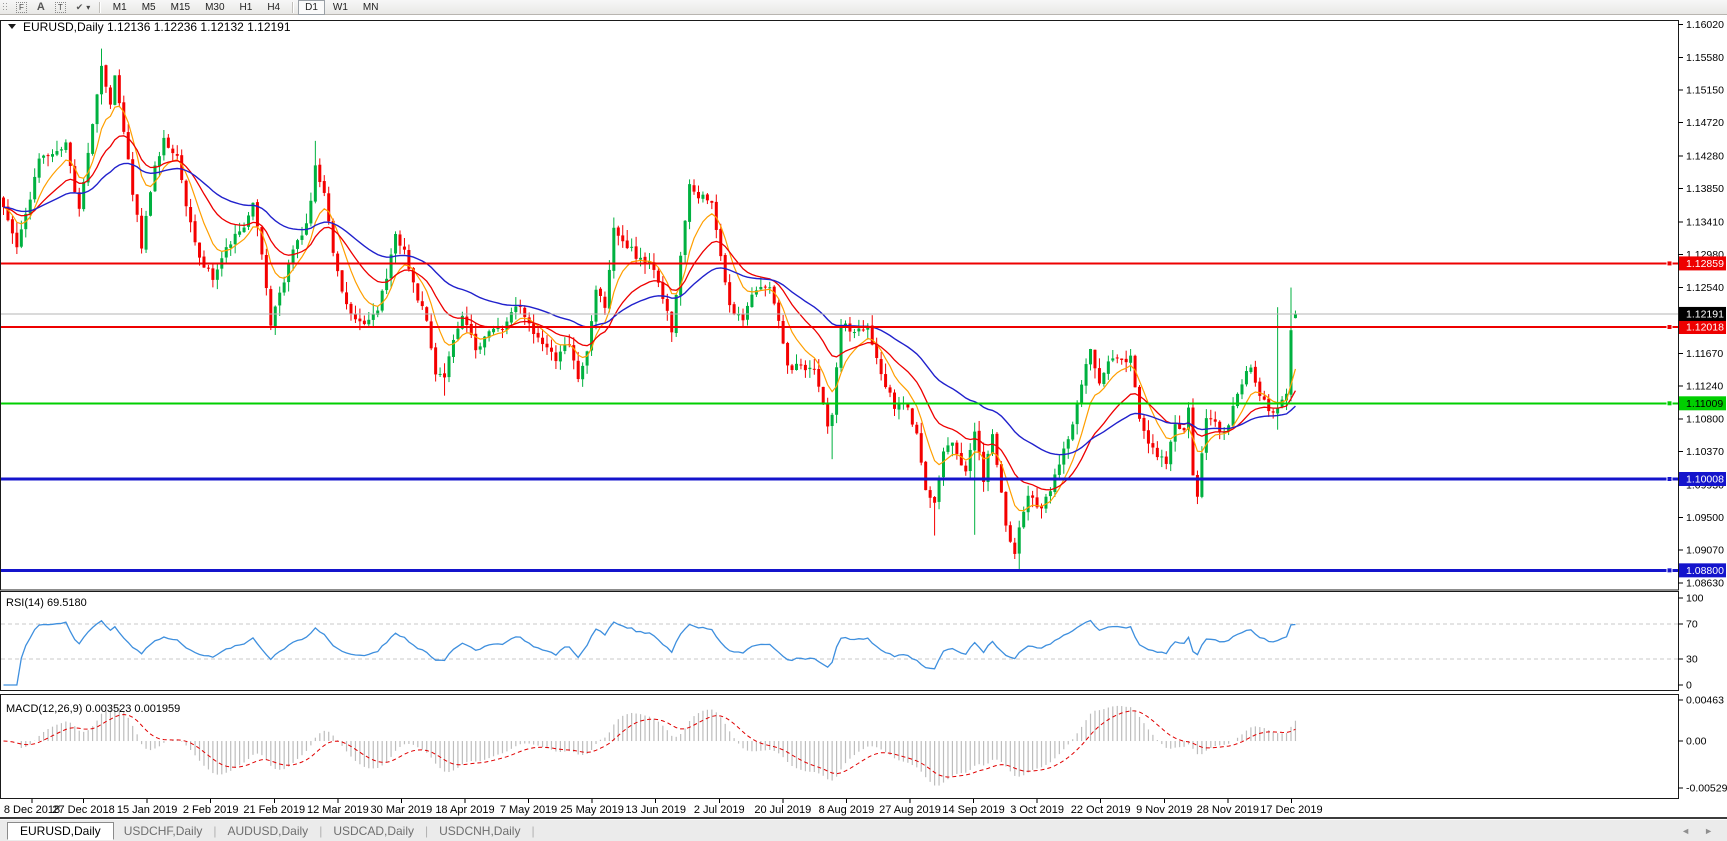  Describe the element at coordinates (1705, 518) in the screenshot. I see `price-axis-label: 1.09500` at that location.